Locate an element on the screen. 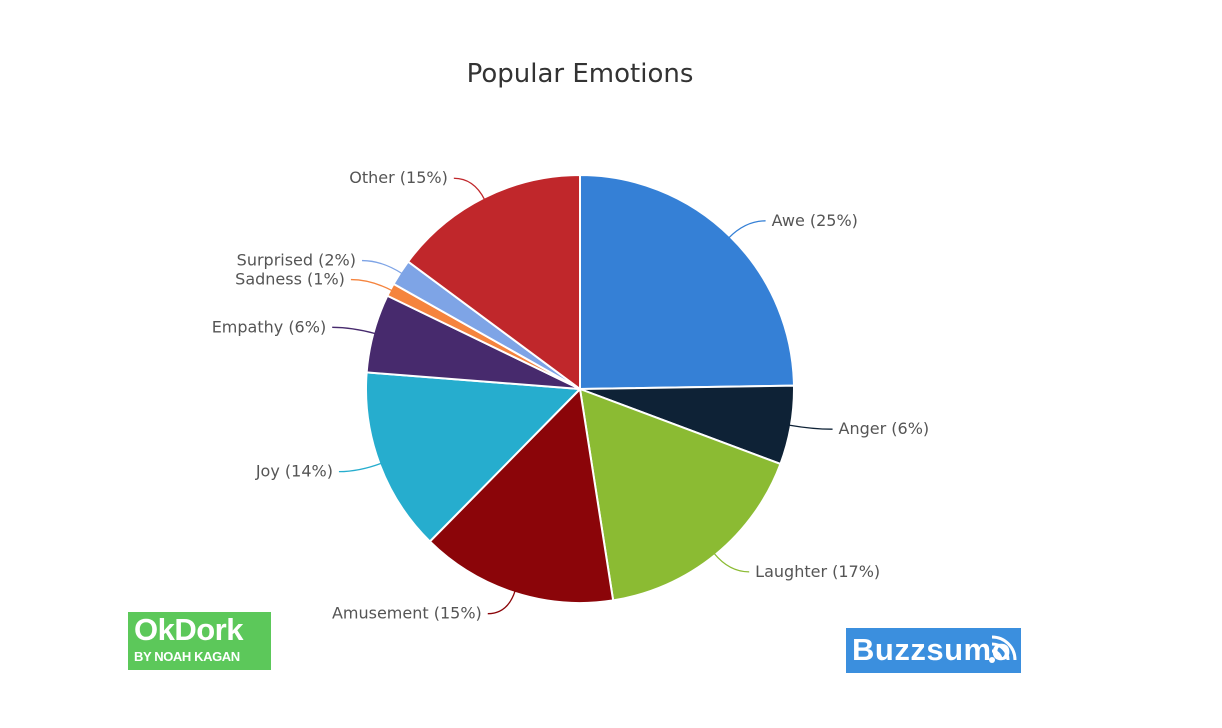 The image size is (1222, 728). connector-awe is located at coordinates (747, 229).